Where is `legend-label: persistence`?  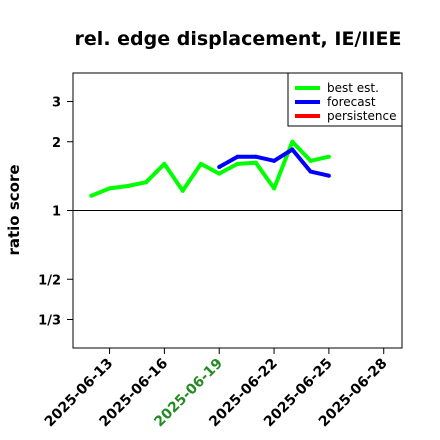
legend-label: persistence is located at coordinates (361, 116).